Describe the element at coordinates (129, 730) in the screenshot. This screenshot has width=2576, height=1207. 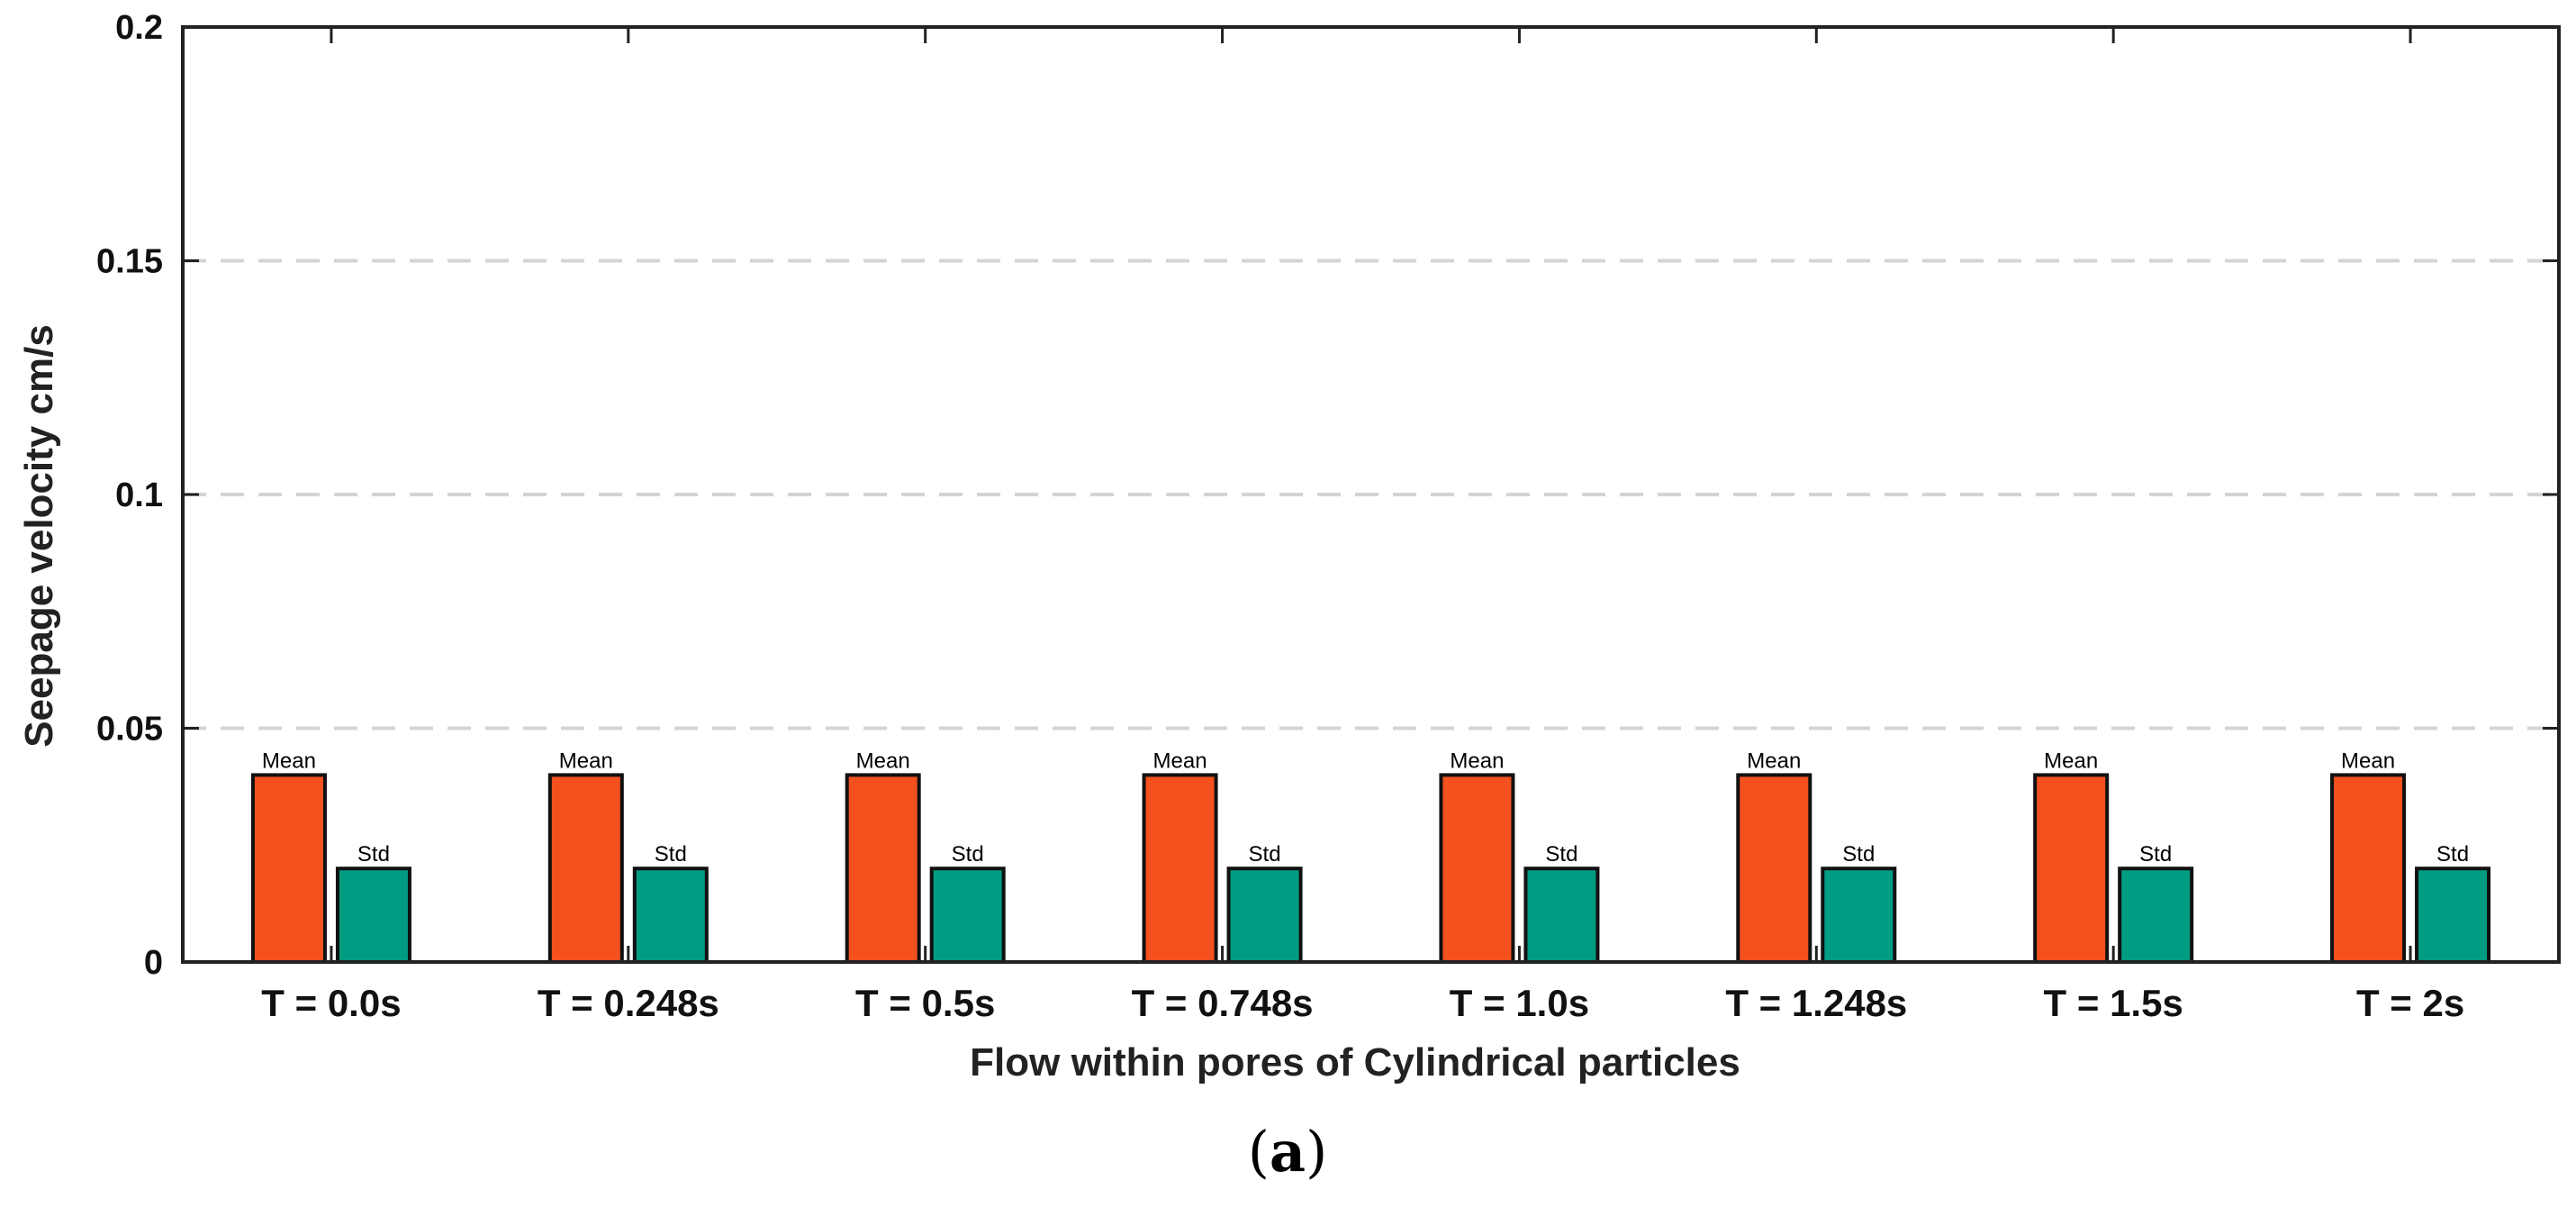
I see `y-tick-label: 0.05` at that location.